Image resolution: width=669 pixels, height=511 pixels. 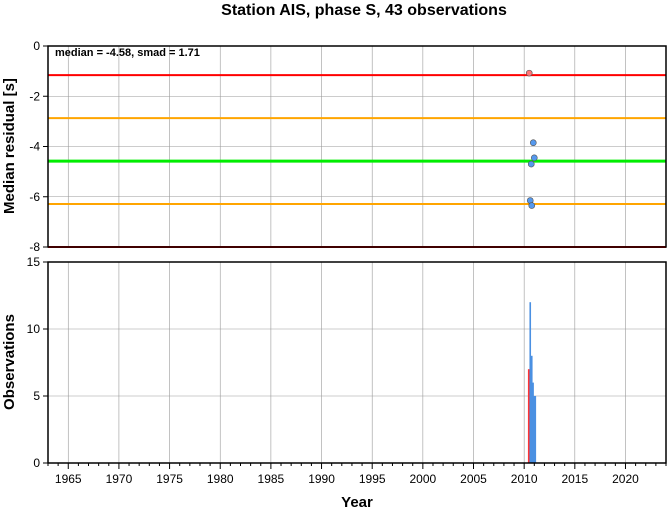 I want to click on observations-y-tick-label: 0, so click(x=36, y=463).